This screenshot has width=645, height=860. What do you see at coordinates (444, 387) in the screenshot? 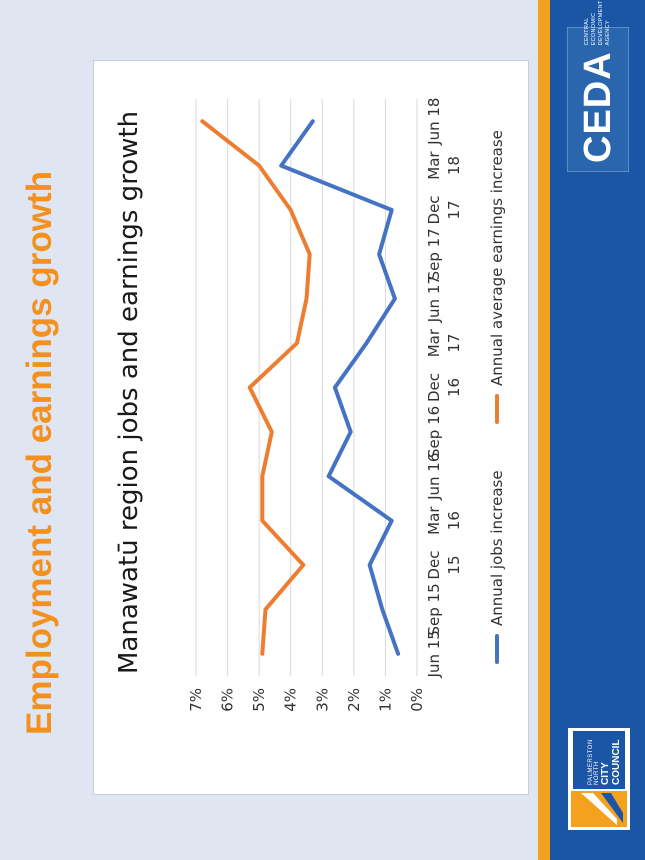
I see `x-tick-label: Dec 16` at bounding box center [444, 387].